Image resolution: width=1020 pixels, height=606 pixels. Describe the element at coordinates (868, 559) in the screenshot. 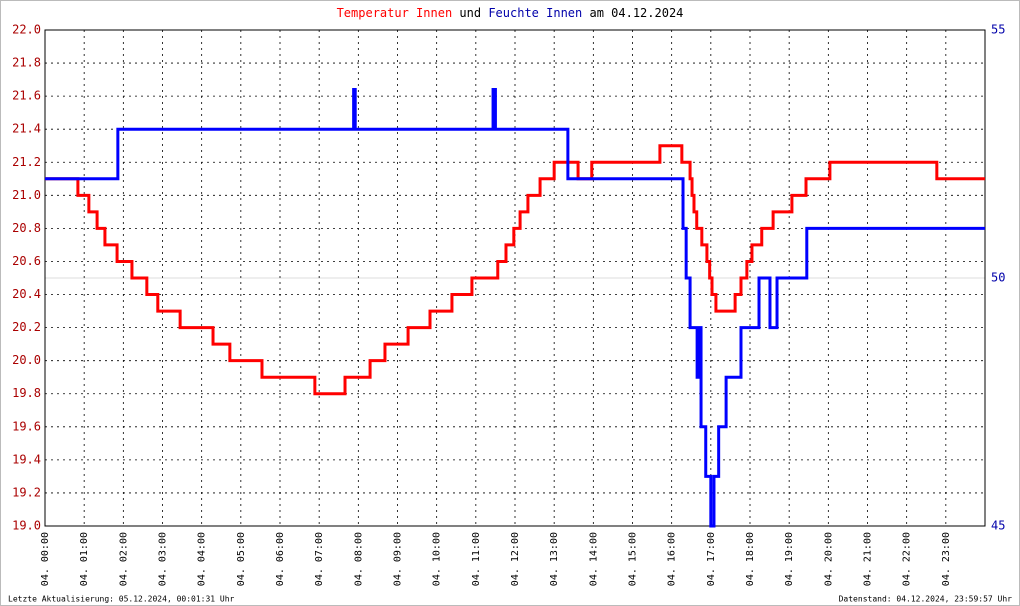

I see `x-tick-label: 04. 21:00` at that location.